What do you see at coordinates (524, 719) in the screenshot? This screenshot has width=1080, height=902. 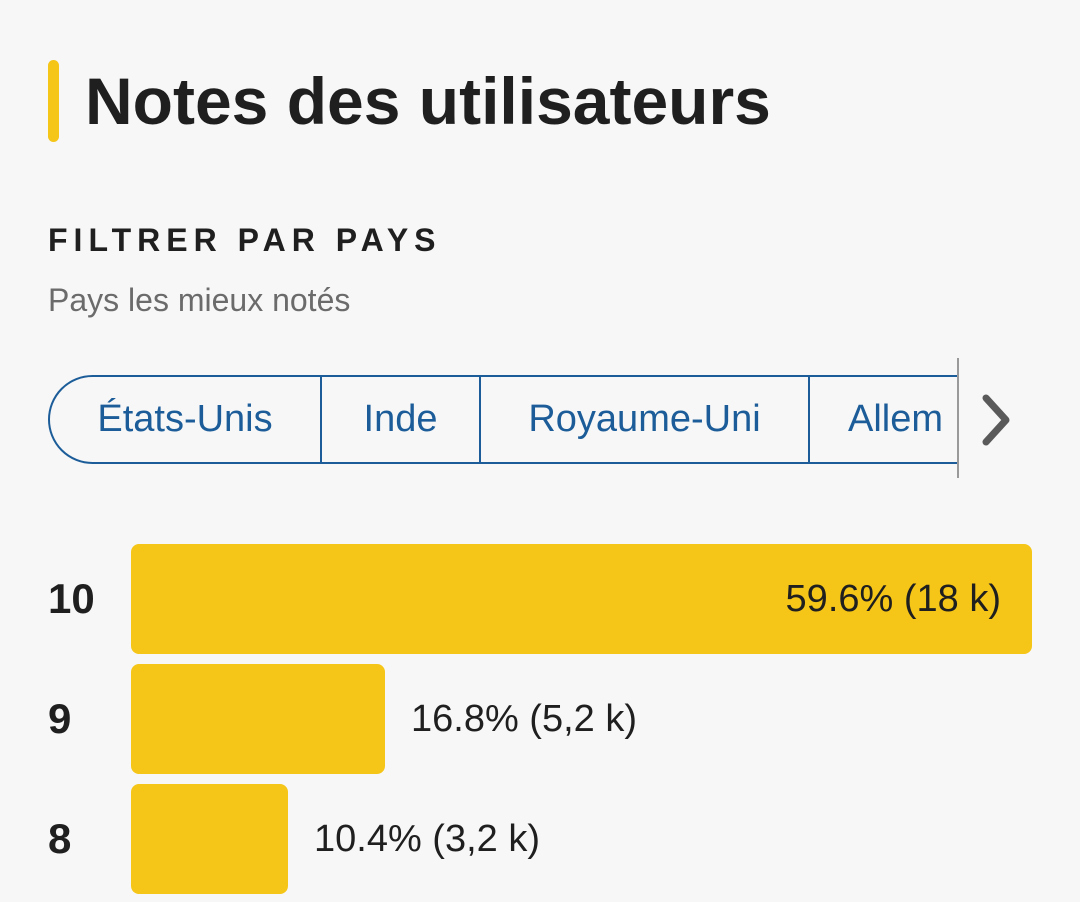 I see `rating-value-label: 16.8% (5,2 k)` at bounding box center [524, 719].